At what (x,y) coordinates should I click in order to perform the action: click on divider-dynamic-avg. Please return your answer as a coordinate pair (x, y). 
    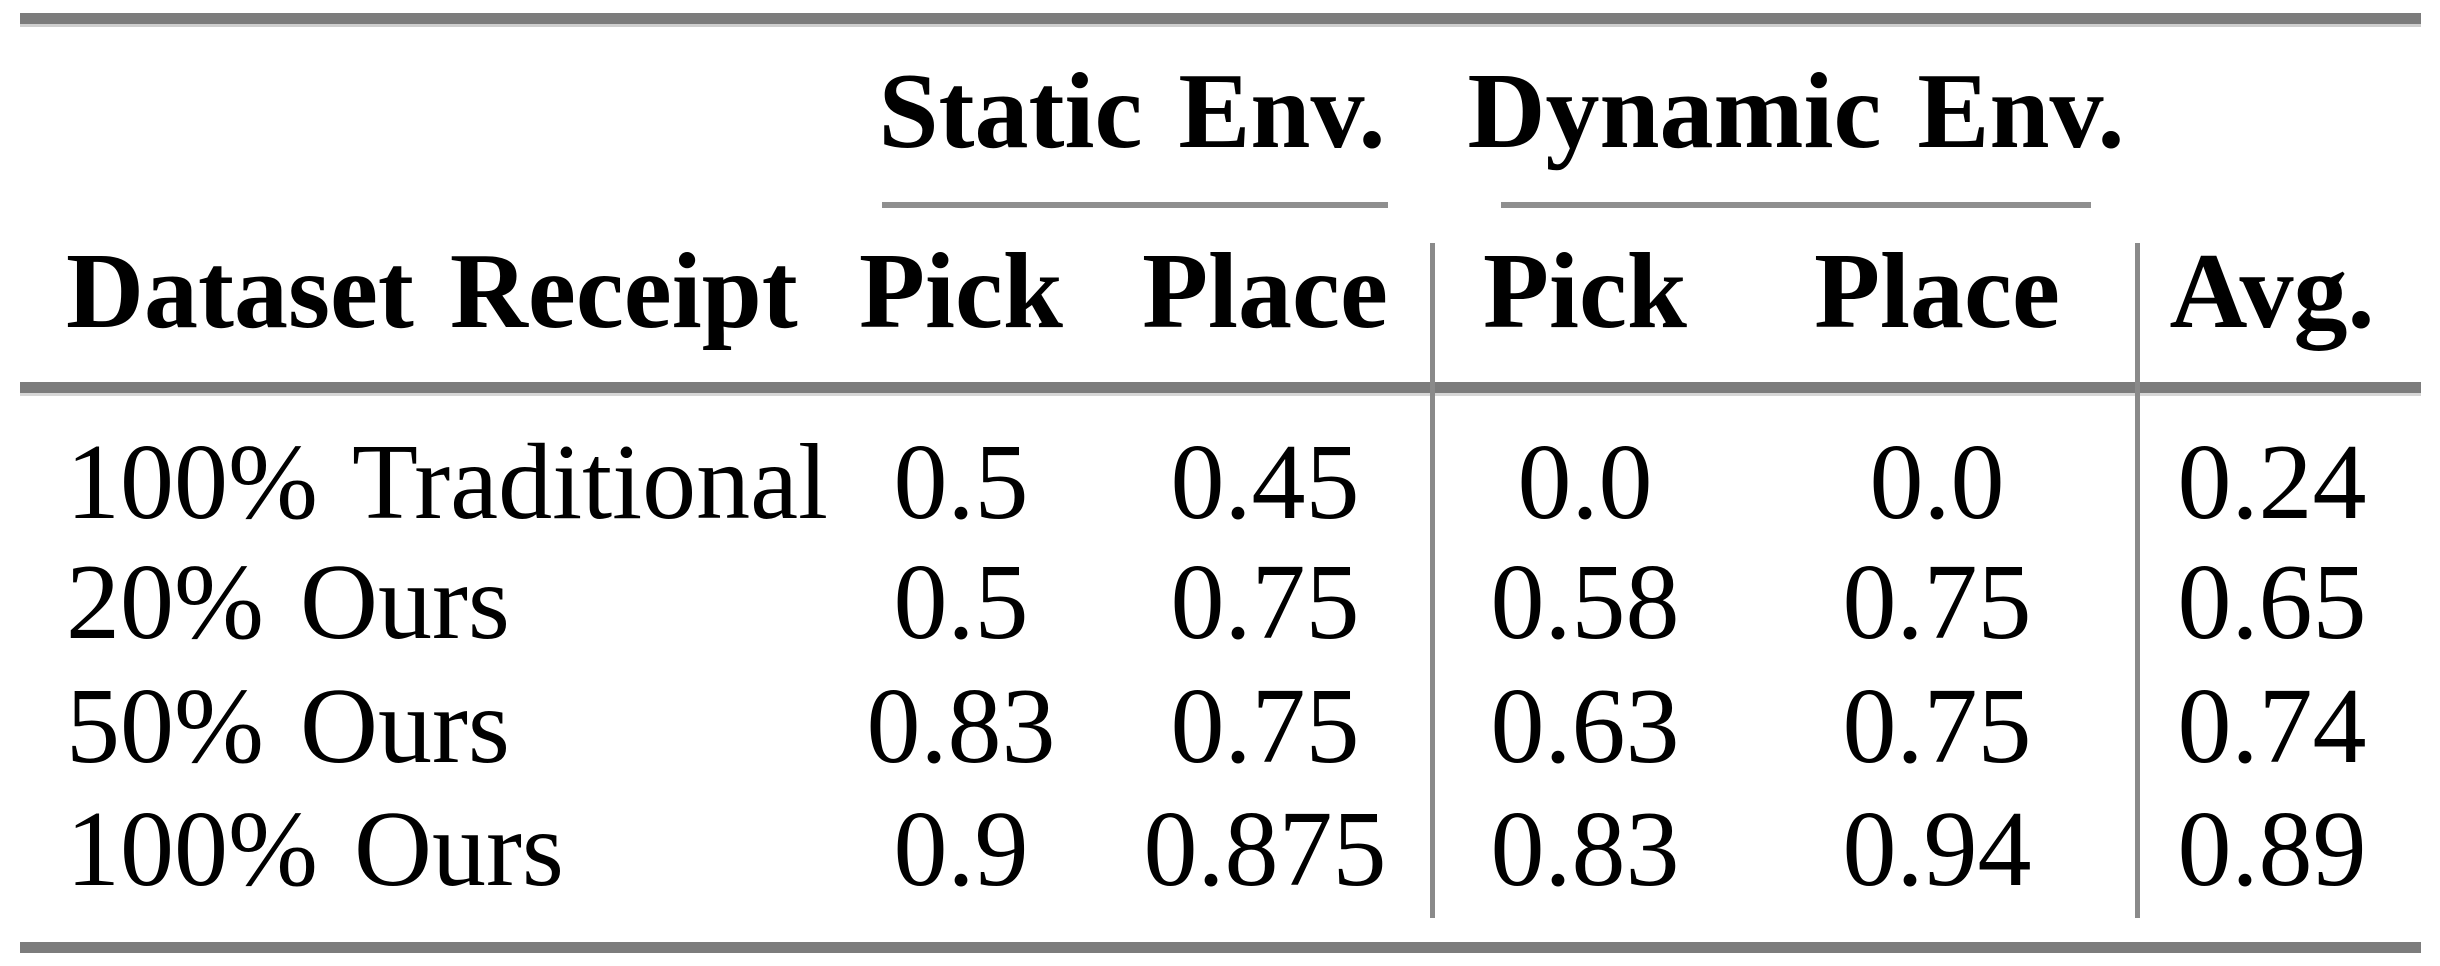
    Looking at the image, I should click on (2137, 580).